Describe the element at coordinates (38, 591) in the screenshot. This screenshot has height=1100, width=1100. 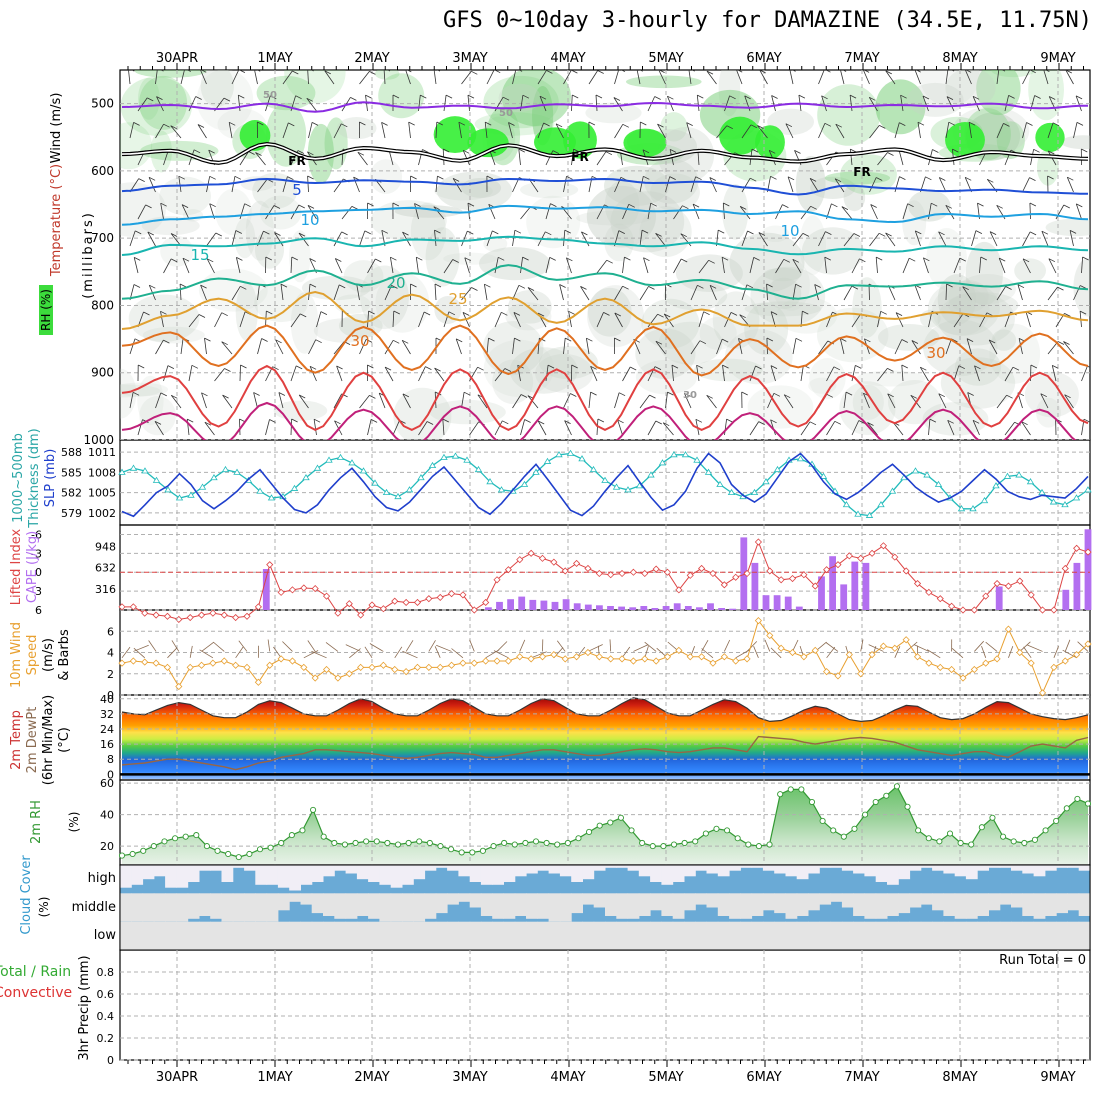
I see `lifted-index-tick-label: 3` at that location.